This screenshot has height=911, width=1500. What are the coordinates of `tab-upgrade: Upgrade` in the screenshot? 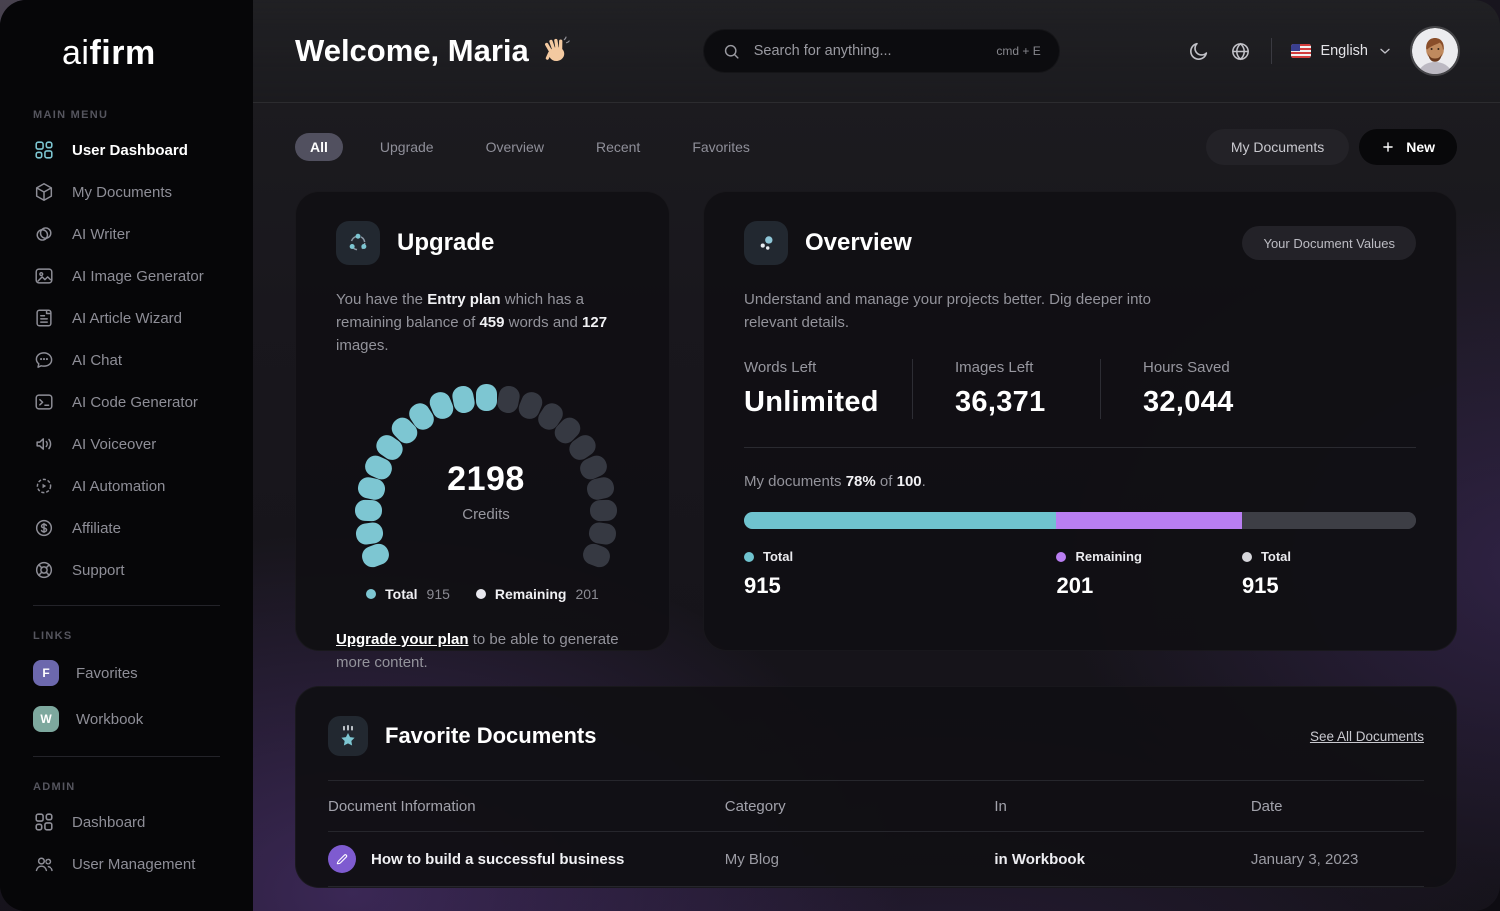 It's located at (406, 147).